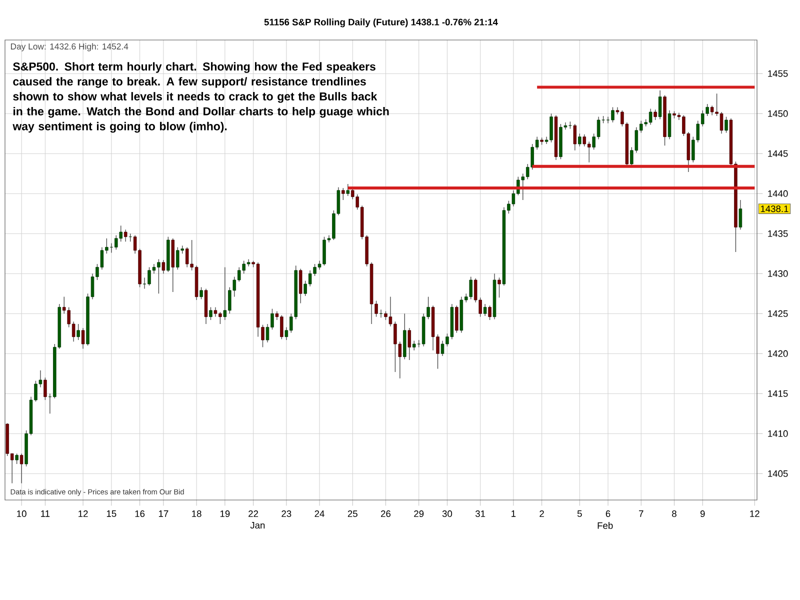  What do you see at coordinates (778, 433) in the screenshot?
I see `y-tick-label: 1410` at bounding box center [778, 433].